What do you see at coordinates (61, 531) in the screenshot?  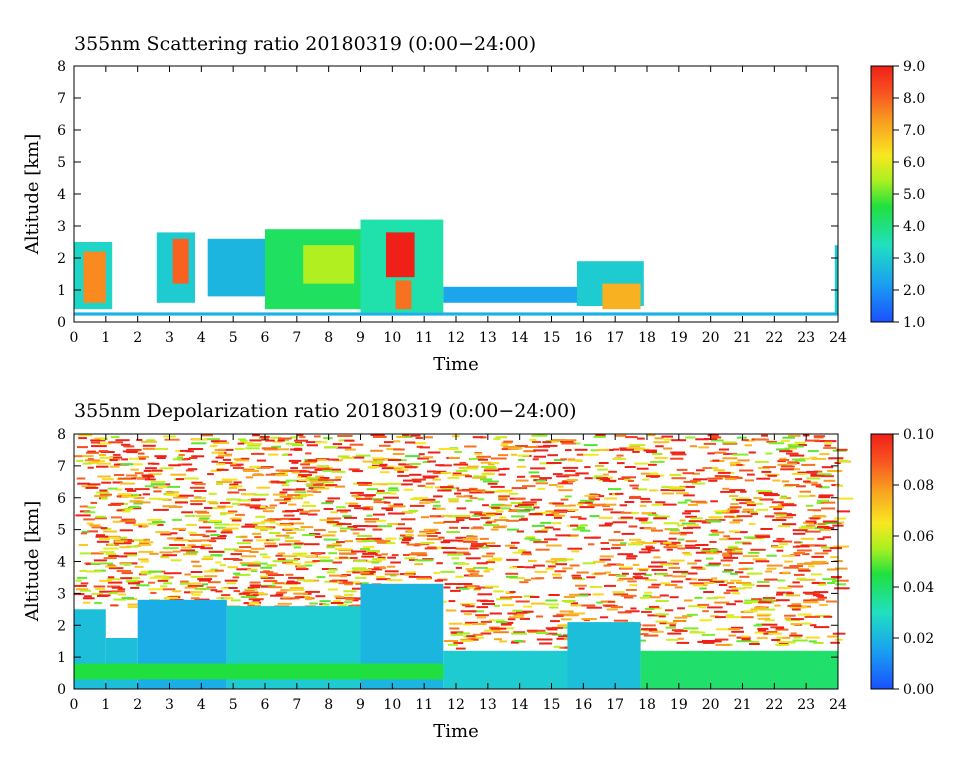 I see `depolarization-ratio-ytick-label: 5` at bounding box center [61, 531].